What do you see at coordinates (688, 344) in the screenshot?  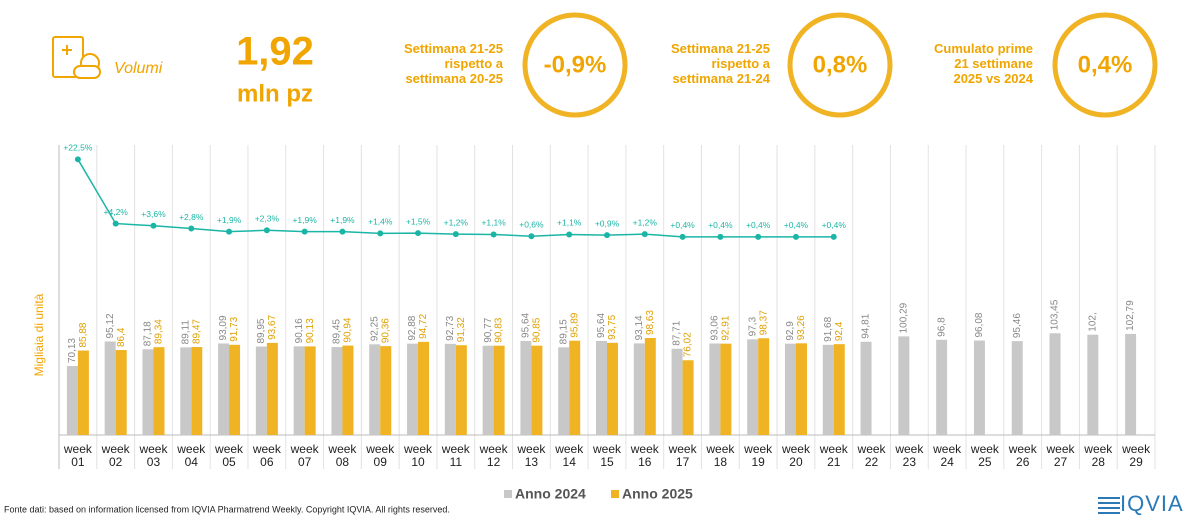 I see `data-label: 76,02` at bounding box center [688, 344].